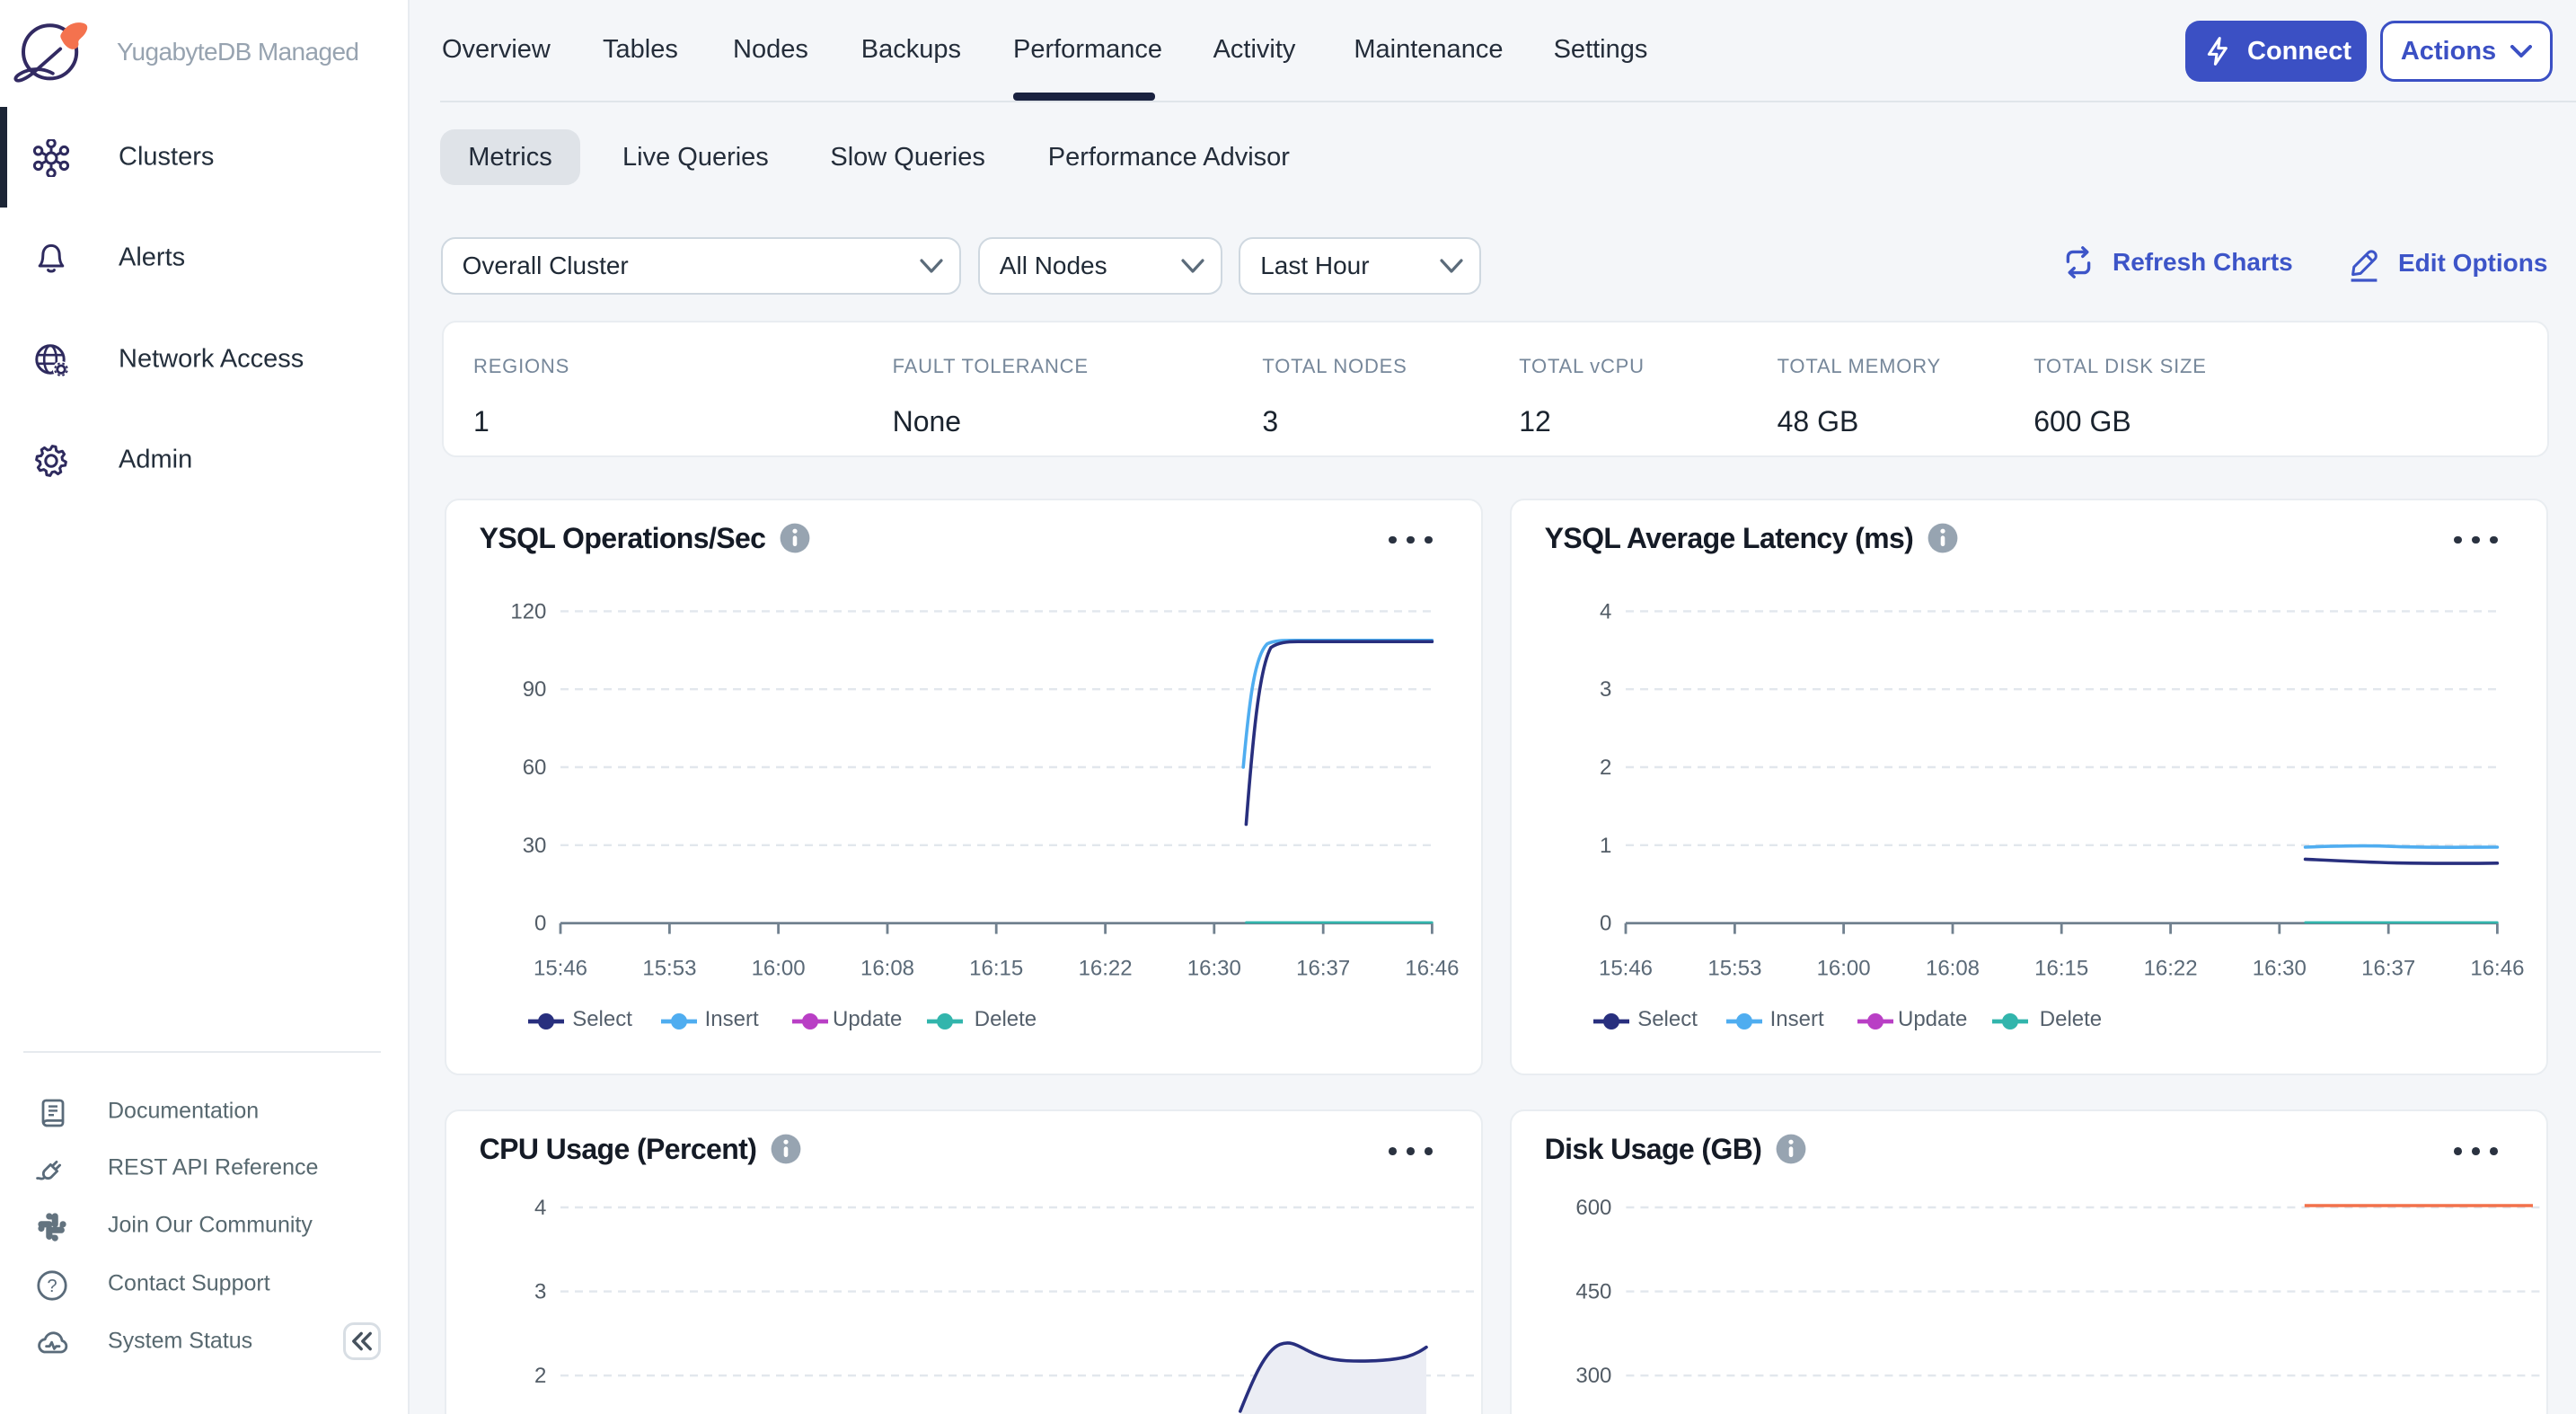  What do you see at coordinates (1593, 1376) in the screenshot?
I see `svg-text: 300` at bounding box center [1593, 1376].